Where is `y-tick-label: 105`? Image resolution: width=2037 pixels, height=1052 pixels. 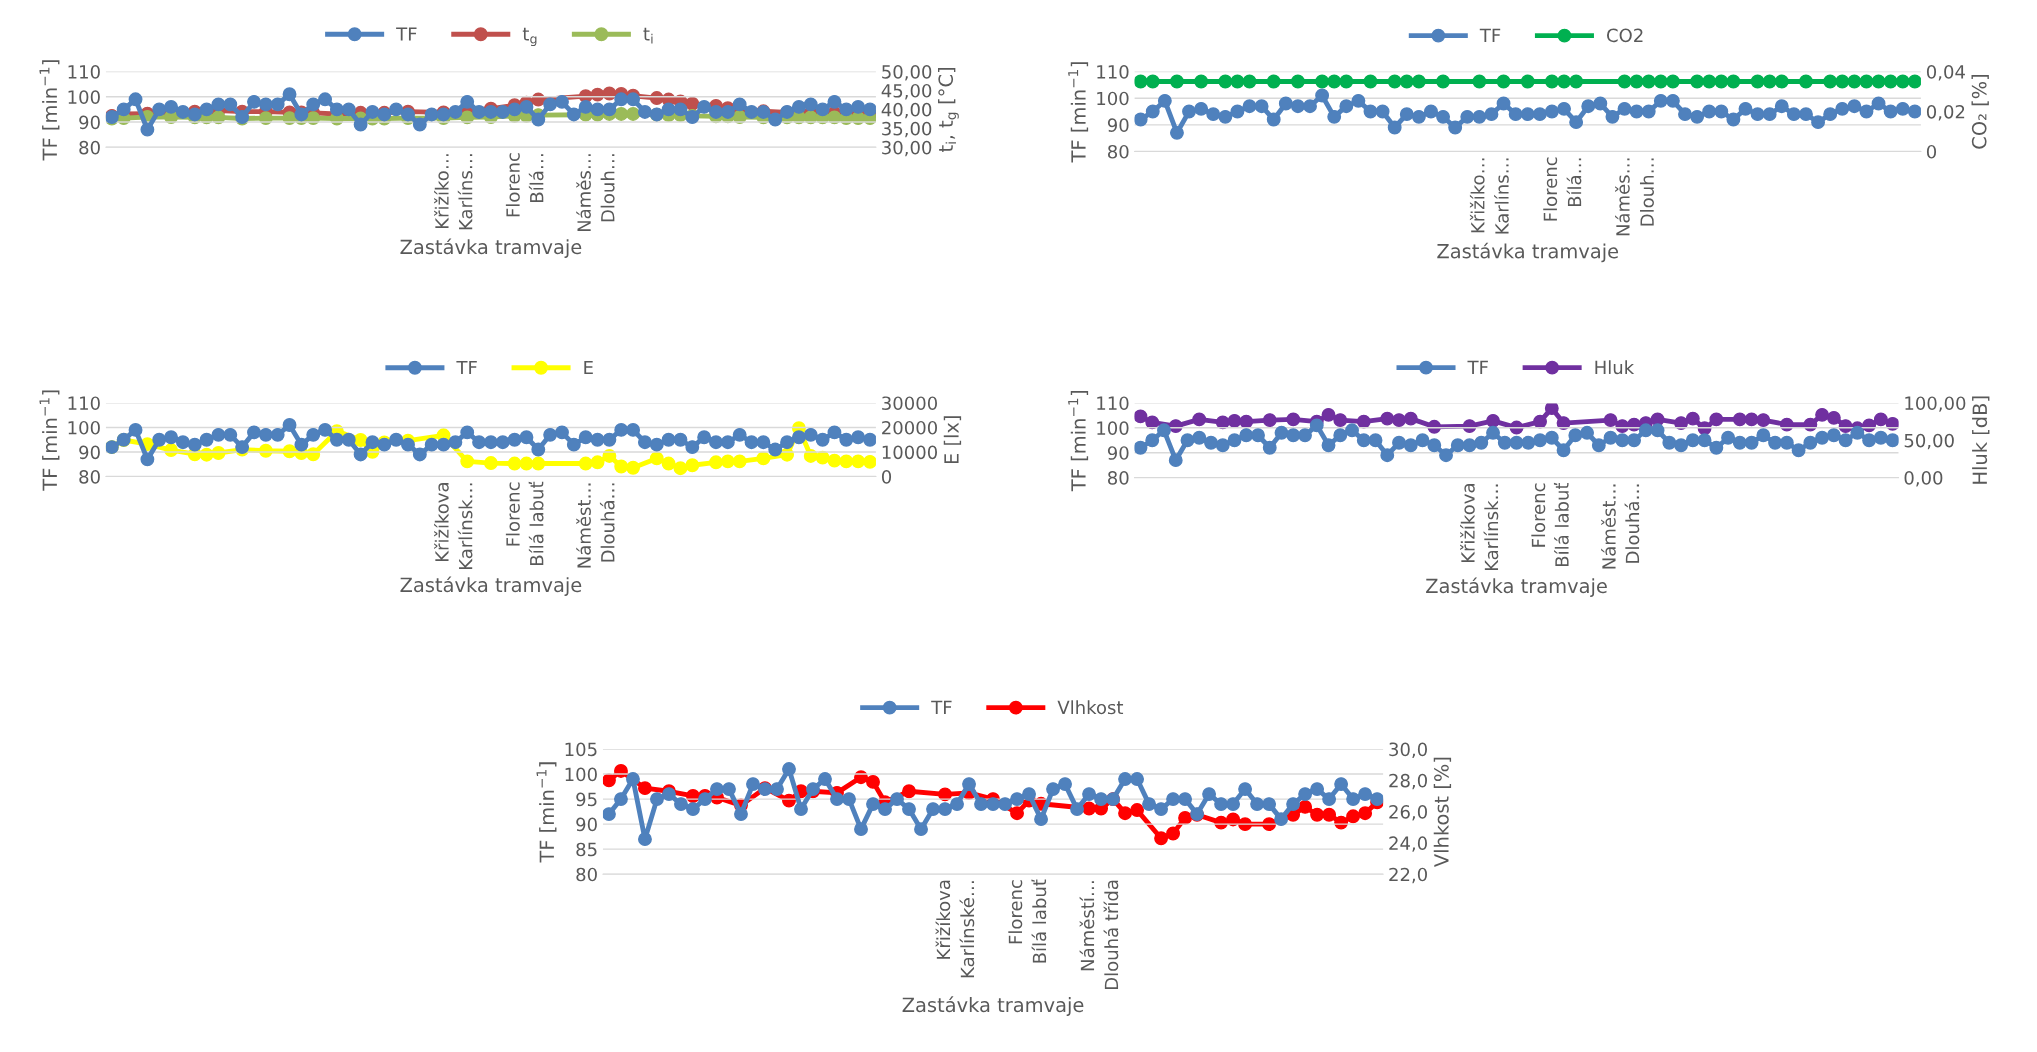 y-tick-label: 105 is located at coordinates (581, 749).